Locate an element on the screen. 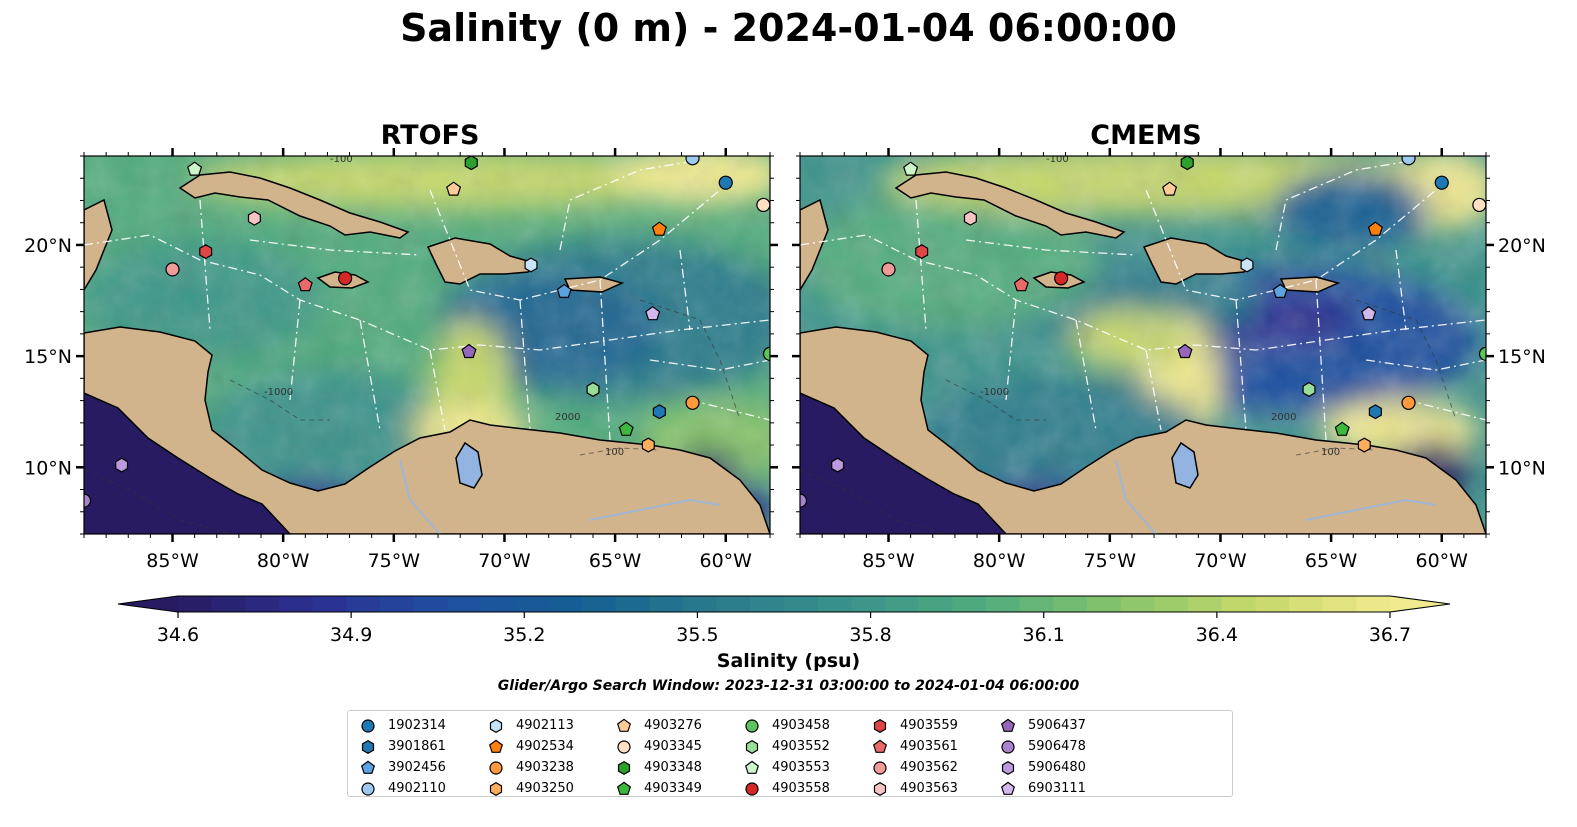 The height and width of the screenshot is (827, 1577). legend-label: 4903458 is located at coordinates (801, 725).